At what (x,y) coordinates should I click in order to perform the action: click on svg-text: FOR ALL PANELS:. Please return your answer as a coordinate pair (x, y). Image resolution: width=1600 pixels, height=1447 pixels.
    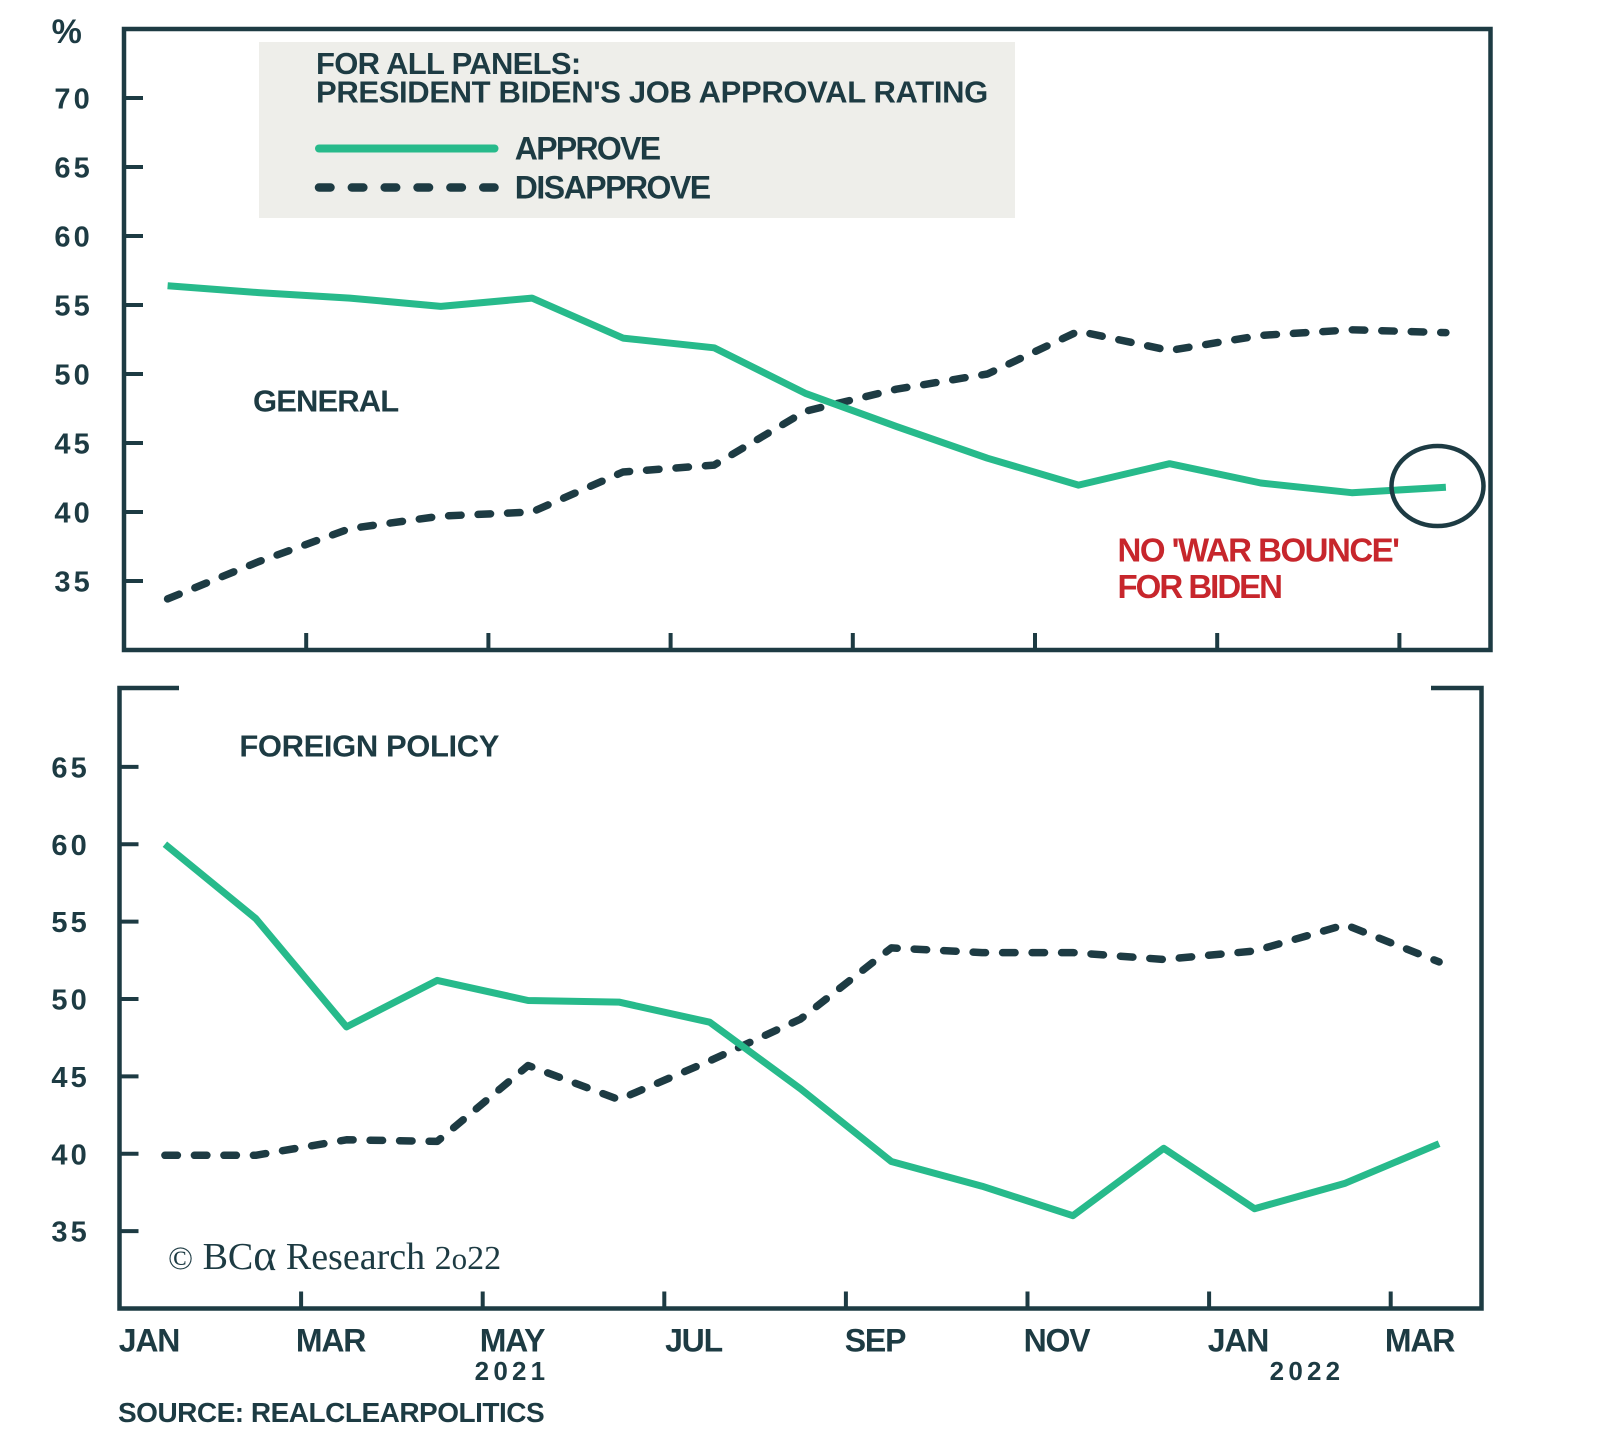
    Looking at the image, I should click on (448, 63).